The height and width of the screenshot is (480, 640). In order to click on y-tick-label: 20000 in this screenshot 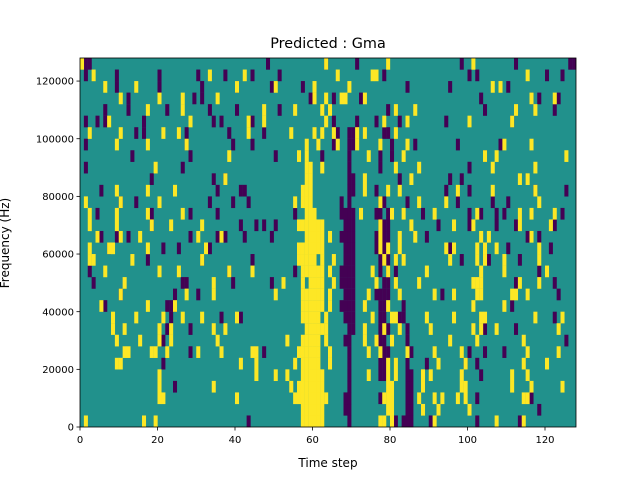, I will do `click(58, 370)`.